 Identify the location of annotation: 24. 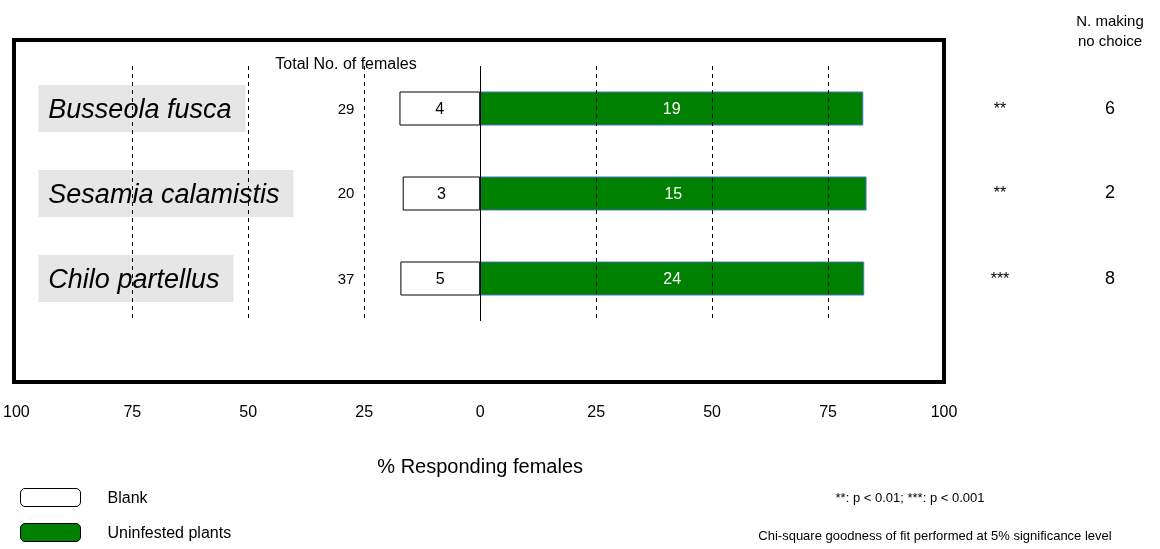
(672, 278).